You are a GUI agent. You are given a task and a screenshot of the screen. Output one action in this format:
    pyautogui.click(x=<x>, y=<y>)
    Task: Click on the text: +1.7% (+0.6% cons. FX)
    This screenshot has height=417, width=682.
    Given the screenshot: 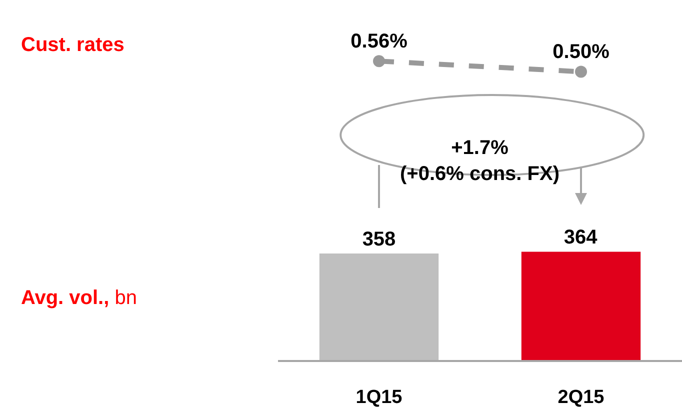 What is the action you would take?
    pyautogui.click(x=480, y=161)
    